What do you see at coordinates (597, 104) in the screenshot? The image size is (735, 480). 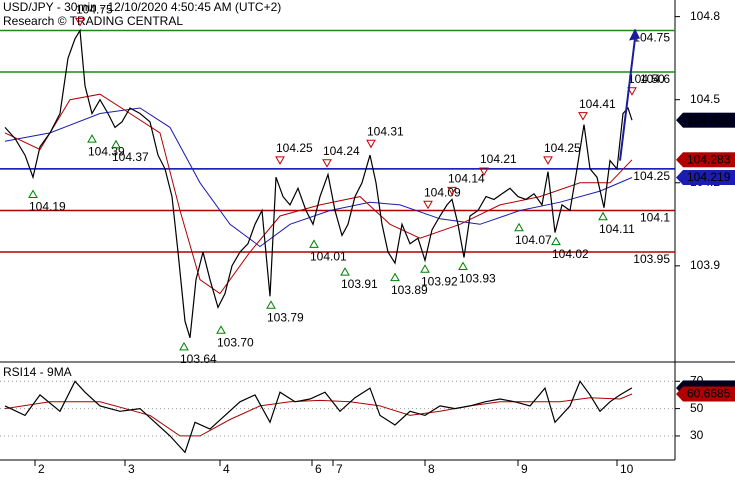 I see `high-label: 104.41` at bounding box center [597, 104].